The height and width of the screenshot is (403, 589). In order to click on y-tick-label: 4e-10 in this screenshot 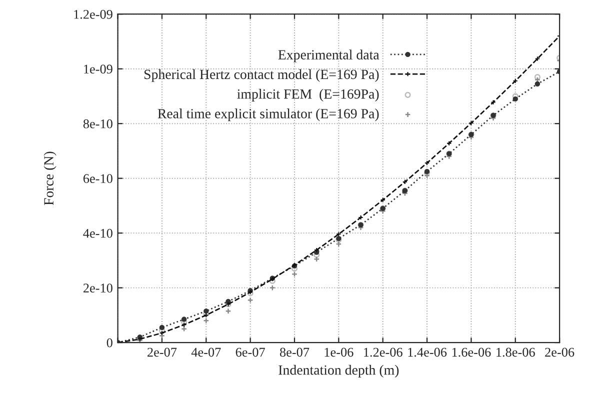, I will do `click(97, 233)`.